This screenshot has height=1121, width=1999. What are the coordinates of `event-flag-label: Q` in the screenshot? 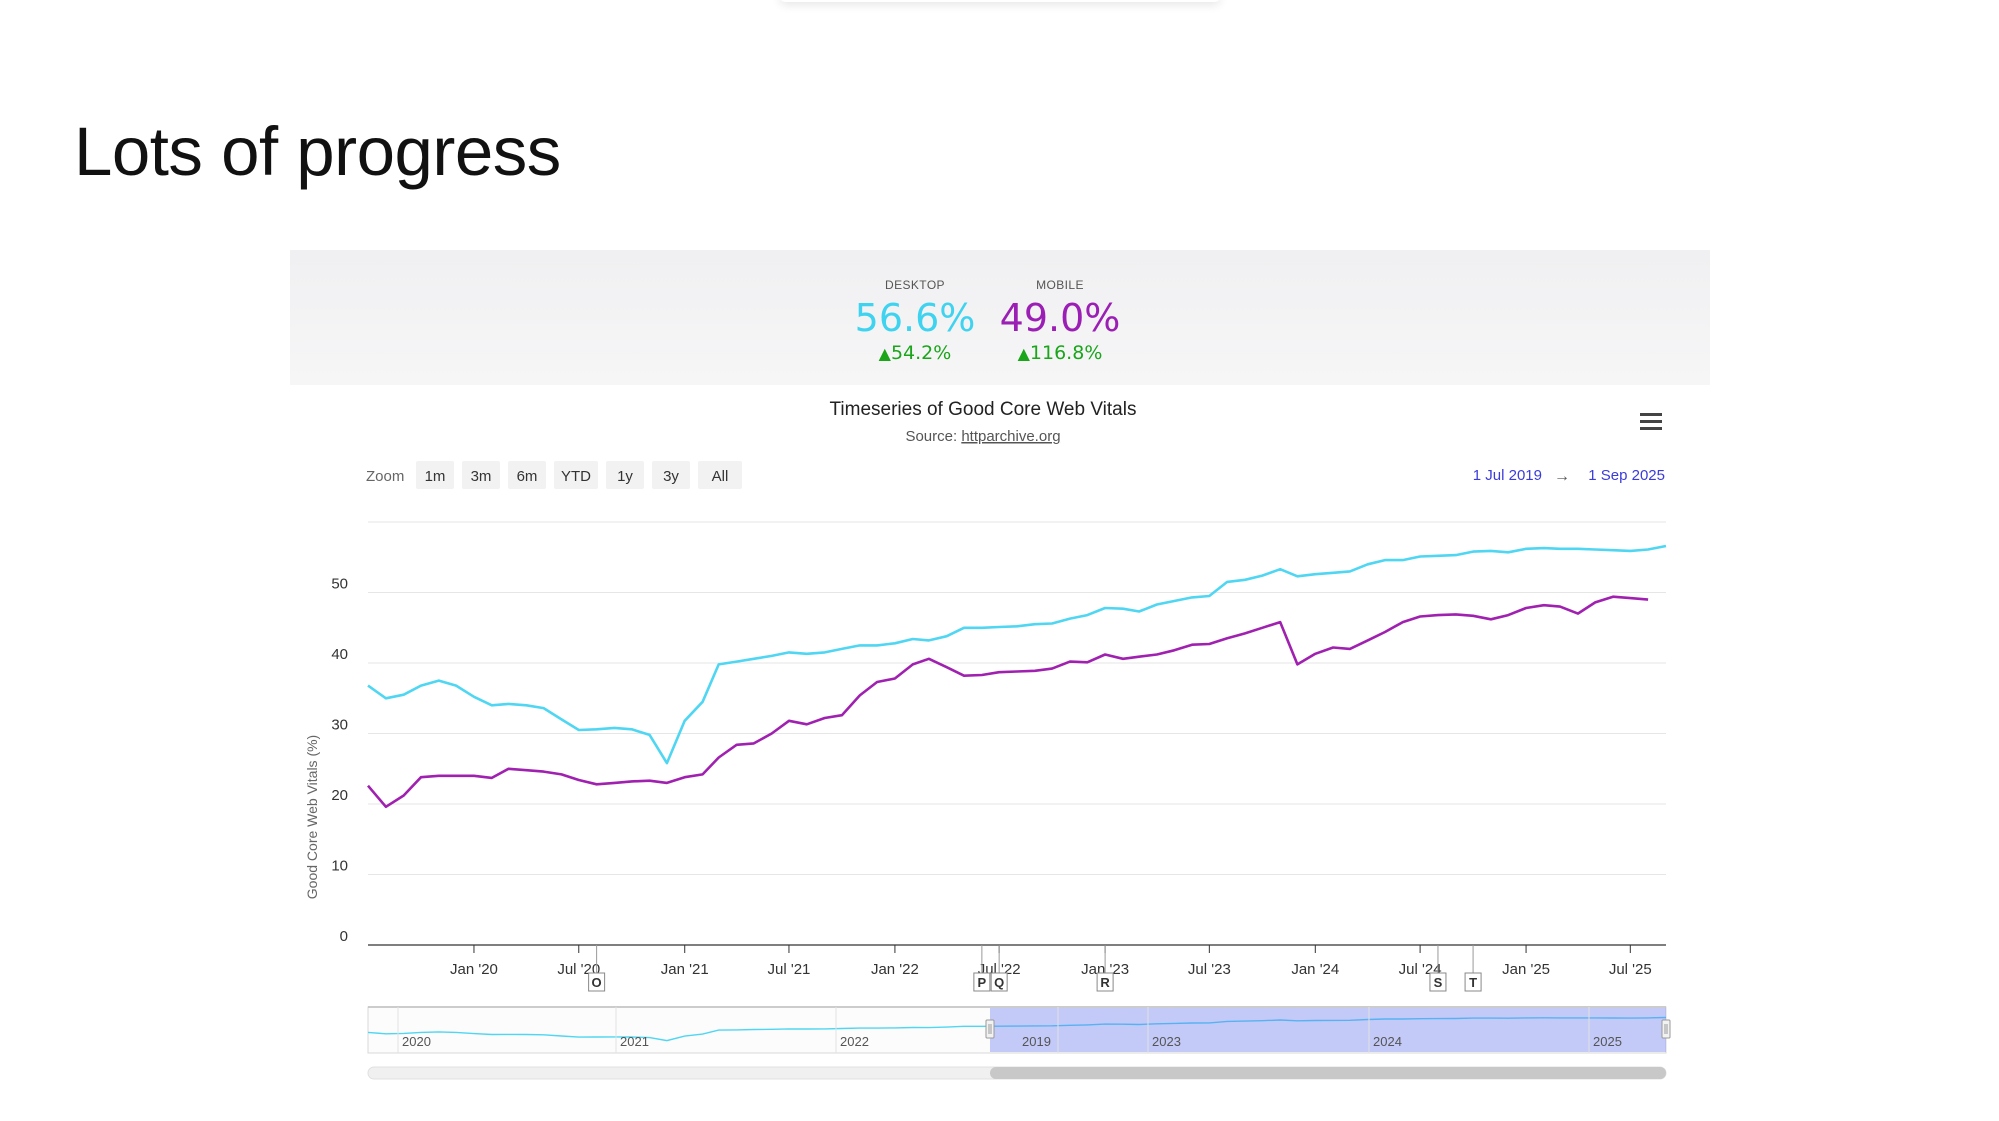 It's located at (999, 982).